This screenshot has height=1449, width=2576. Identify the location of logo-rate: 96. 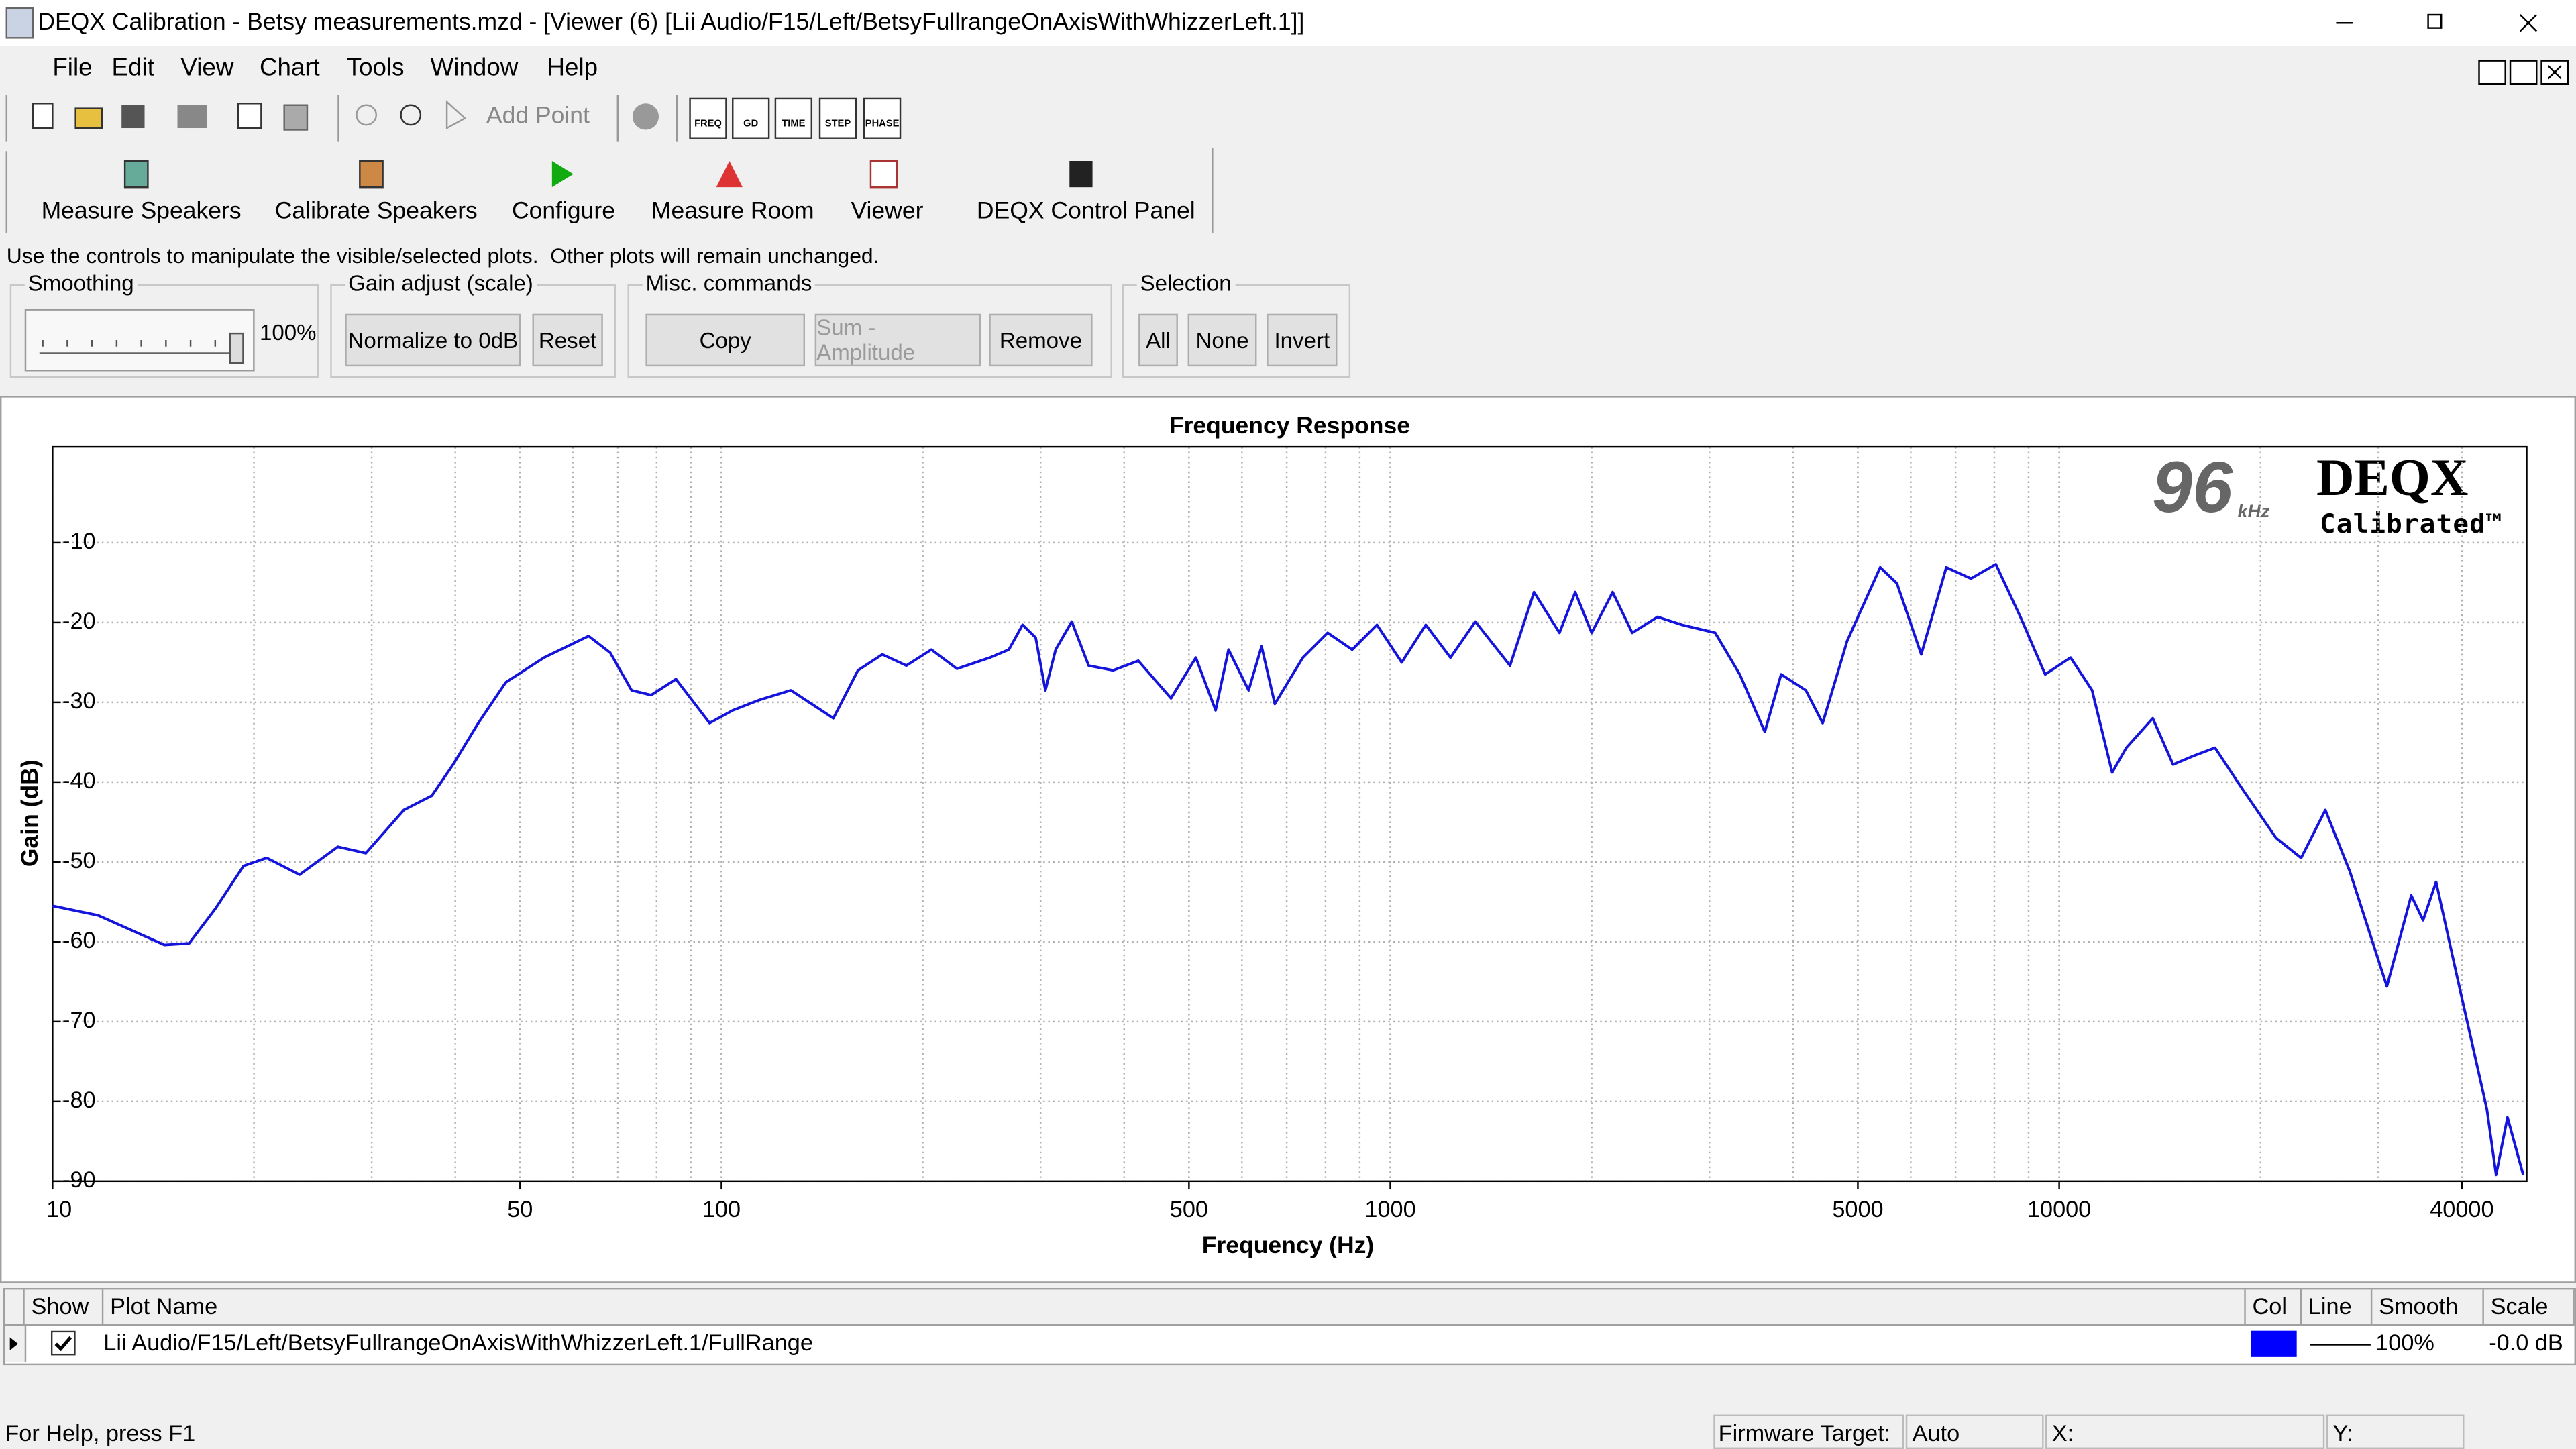
(2192, 486).